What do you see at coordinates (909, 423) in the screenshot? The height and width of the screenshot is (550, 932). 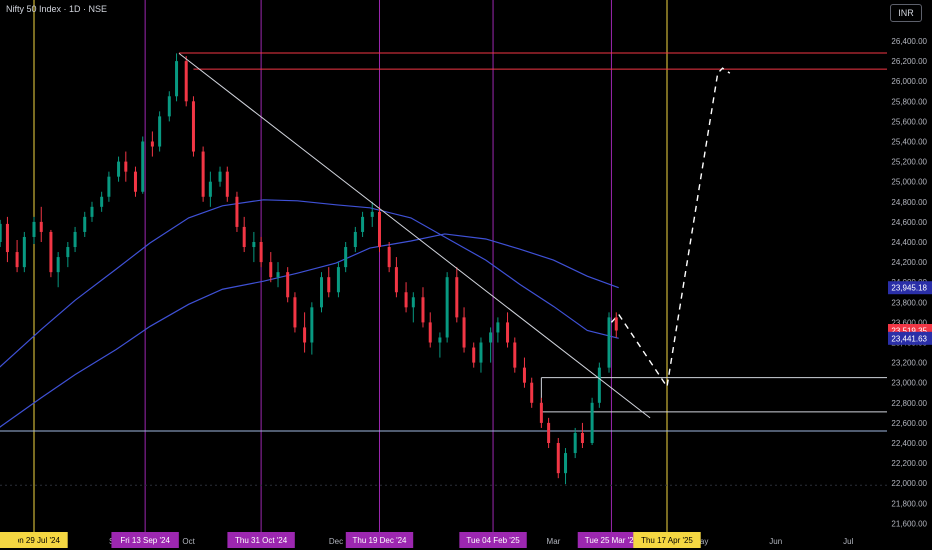 I see `price-tick-label: 22,600.00` at bounding box center [909, 423].